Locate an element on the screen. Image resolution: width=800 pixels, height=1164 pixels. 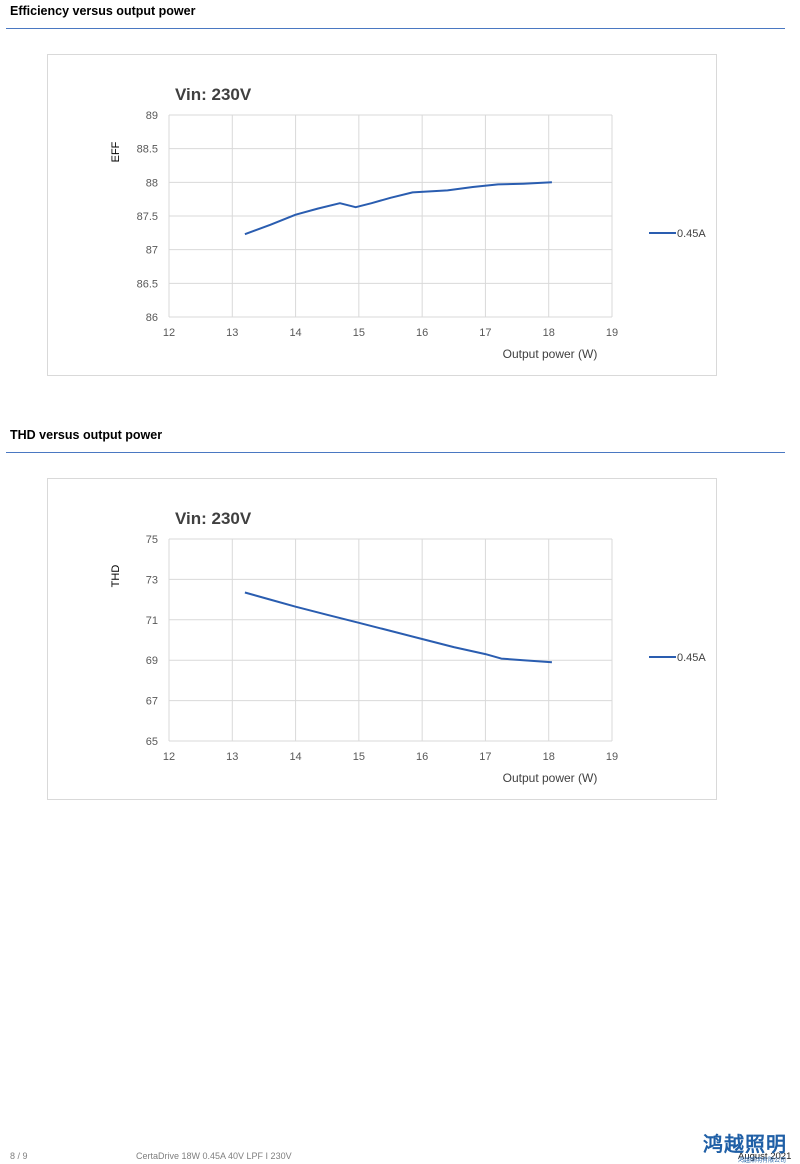
y-tick-label: 75 is located at coordinates (152, 540).